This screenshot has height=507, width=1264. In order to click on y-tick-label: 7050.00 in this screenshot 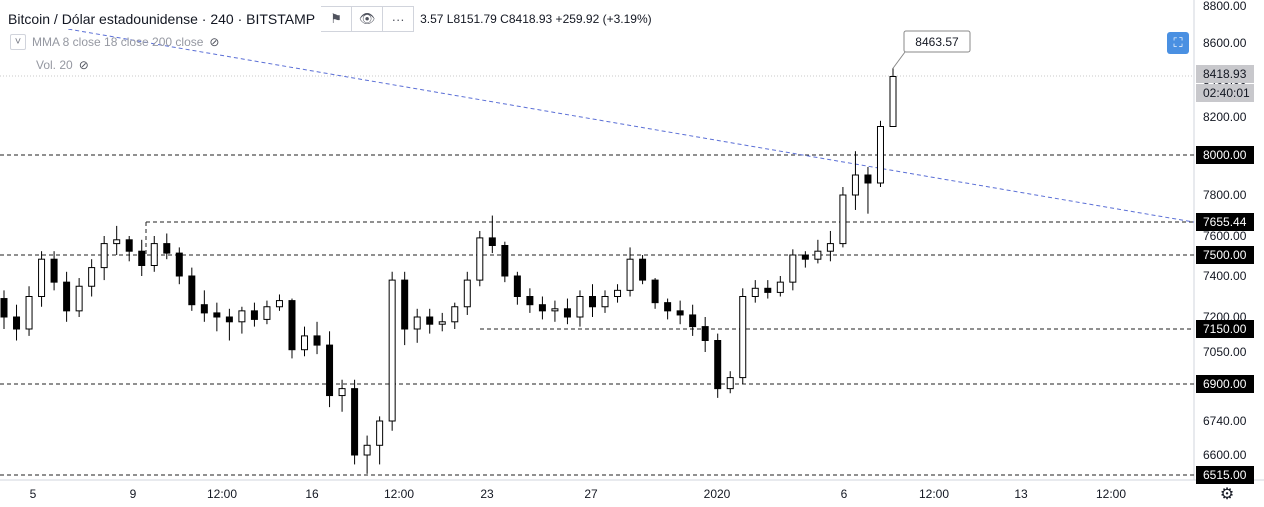, I will do `click(1225, 352)`.